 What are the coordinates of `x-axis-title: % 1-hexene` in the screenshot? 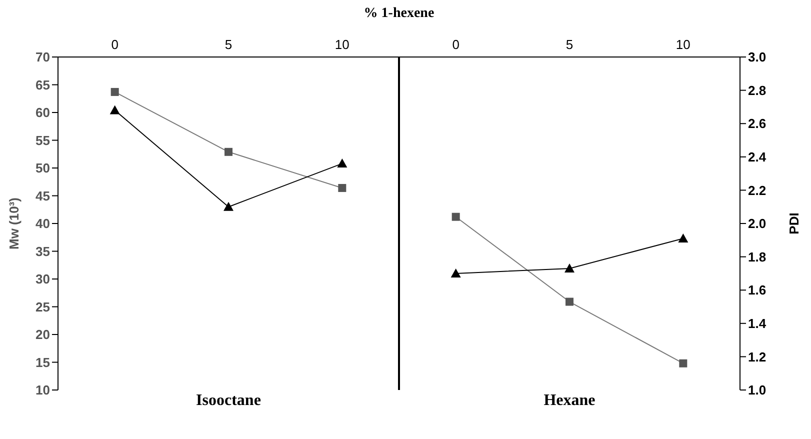 It's located at (399, 14).